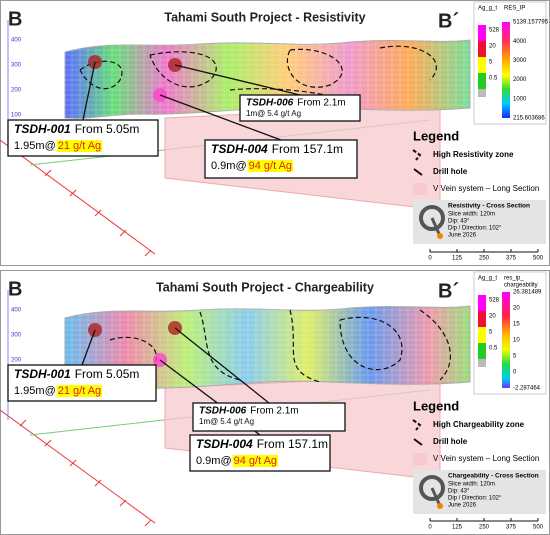  Describe the element at coordinates (520, 61) in the screenshot. I see `colorbar-label: 3000` at that location.